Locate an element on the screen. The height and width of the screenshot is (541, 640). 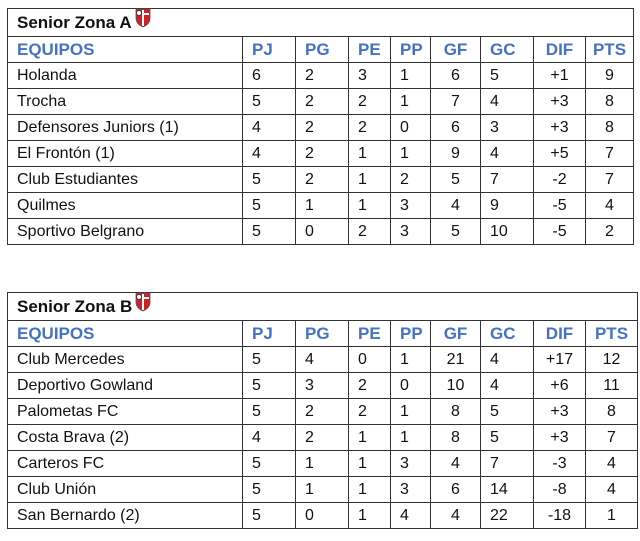
table-row: Club Unión 5 1 1 3 6 14 -8 4 is located at coordinates (322, 489).